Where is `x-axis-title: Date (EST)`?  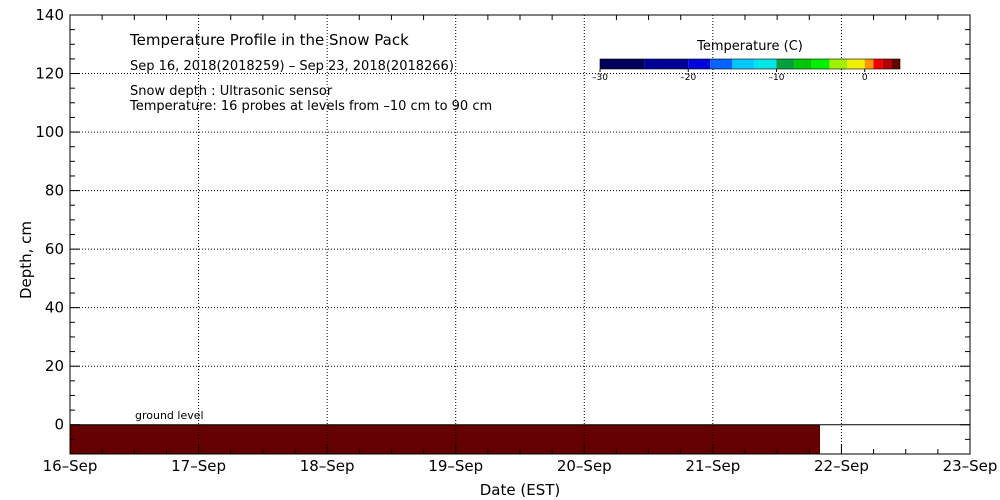 x-axis-title: Date (EST) is located at coordinates (520, 490).